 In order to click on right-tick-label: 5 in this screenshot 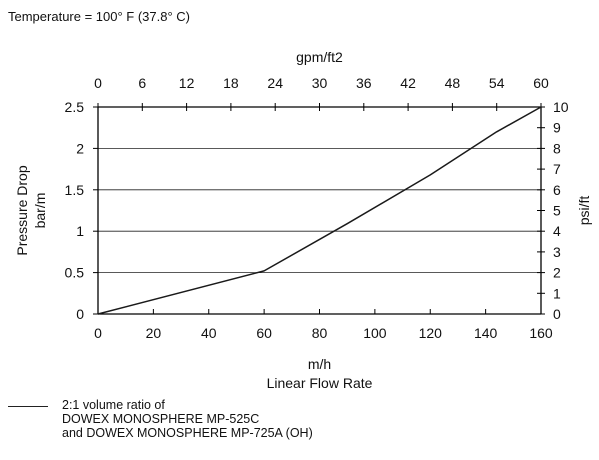, I will do `click(557, 211)`.